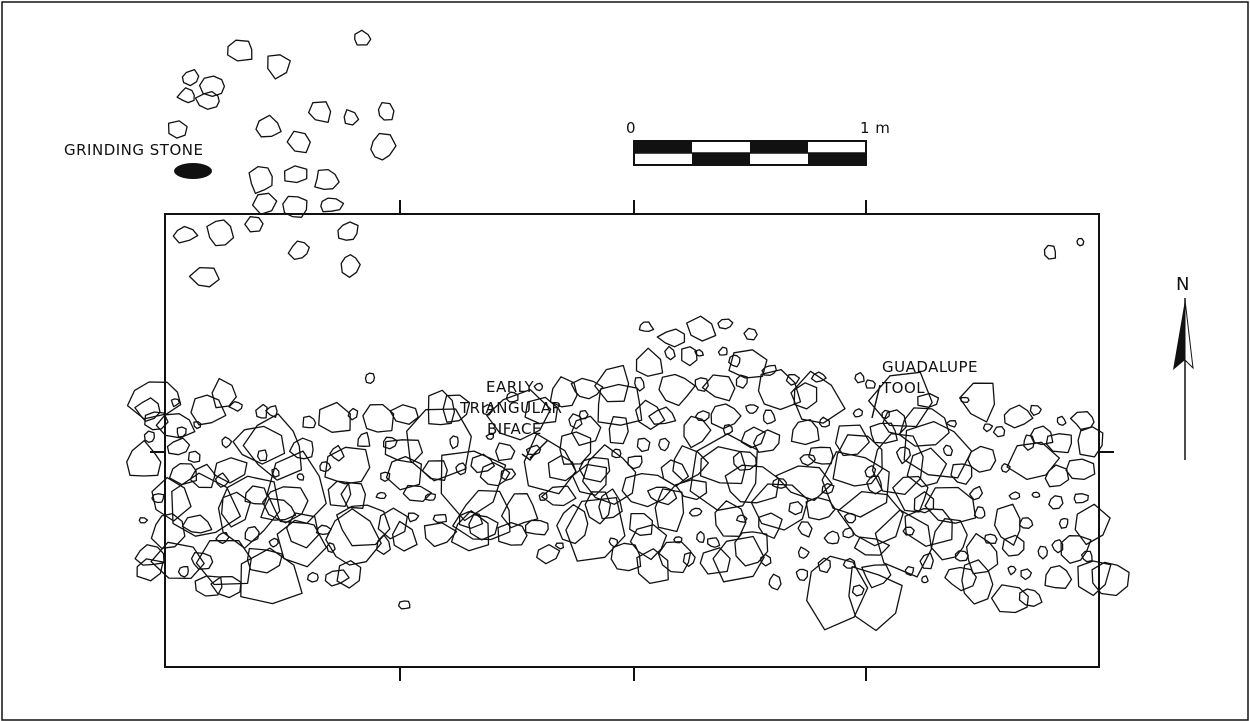 The width and height of the screenshot is (1250, 721). Describe the element at coordinates (510, 408) in the screenshot. I see `triangular-label: TRIANGULAR` at that location.